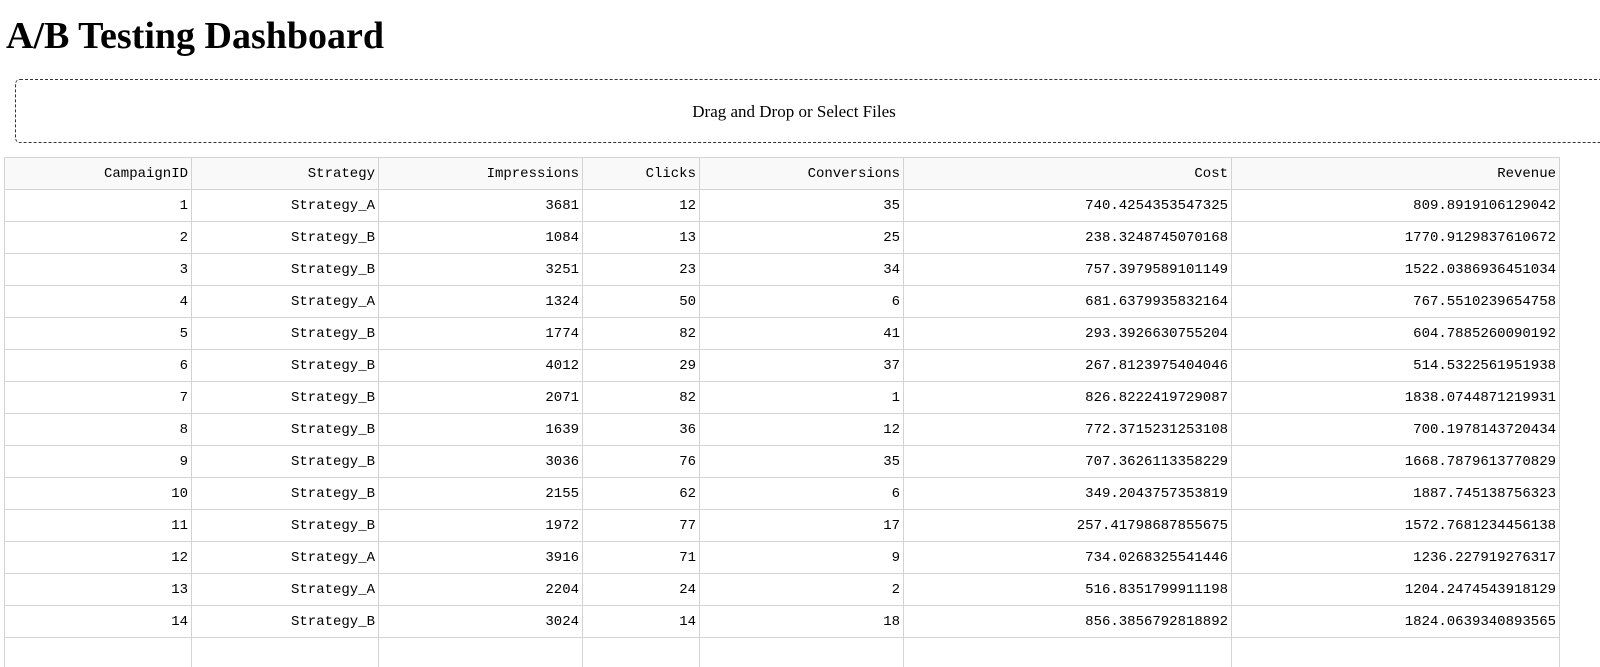 The height and width of the screenshot is (667, 1600). I want to click on table-cell-impressions: 2204, so click(480, 589).